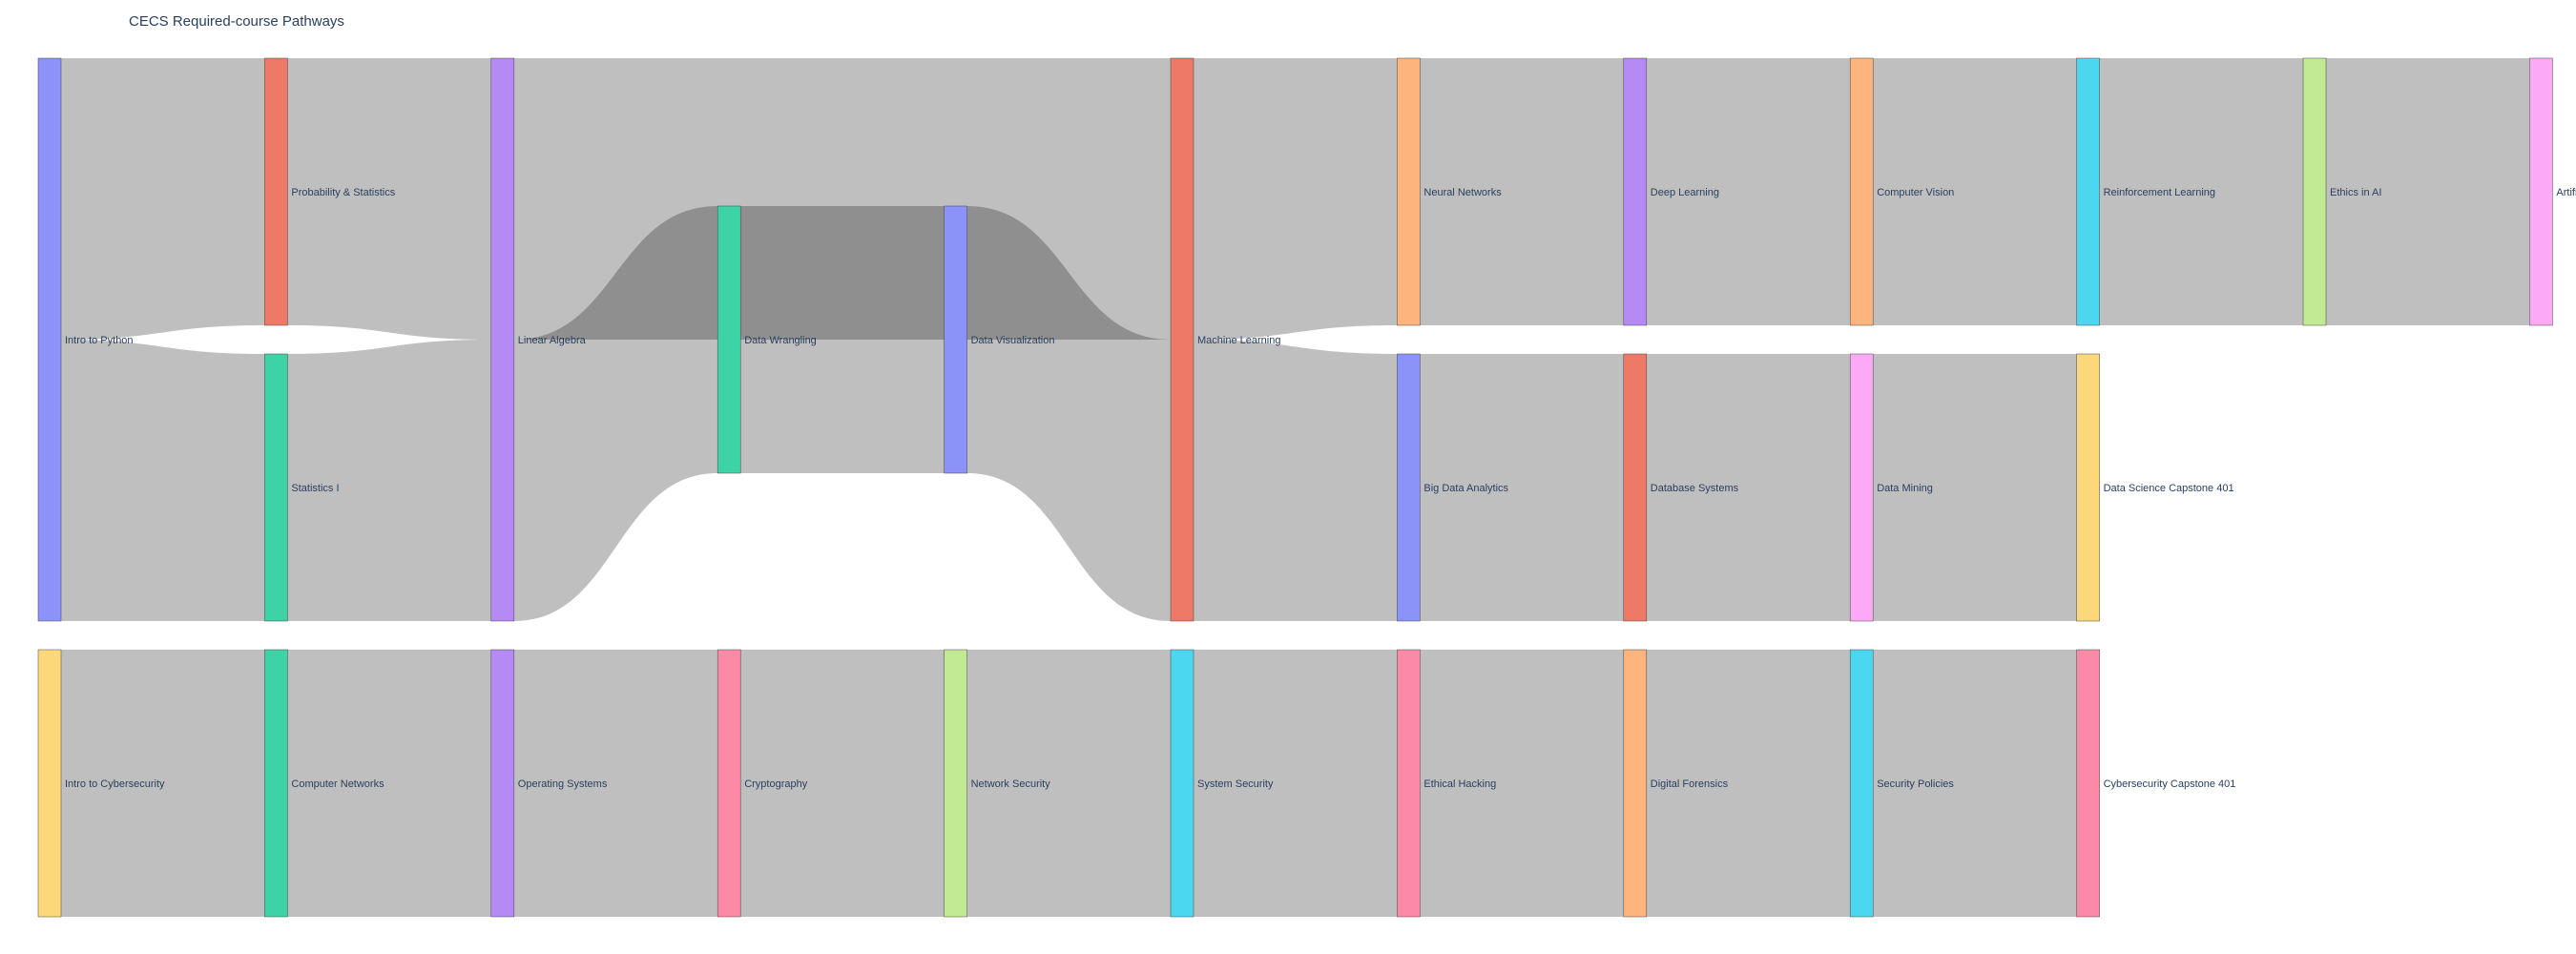  I want to click on node-reinforcement_learning, so click(2088, 191).